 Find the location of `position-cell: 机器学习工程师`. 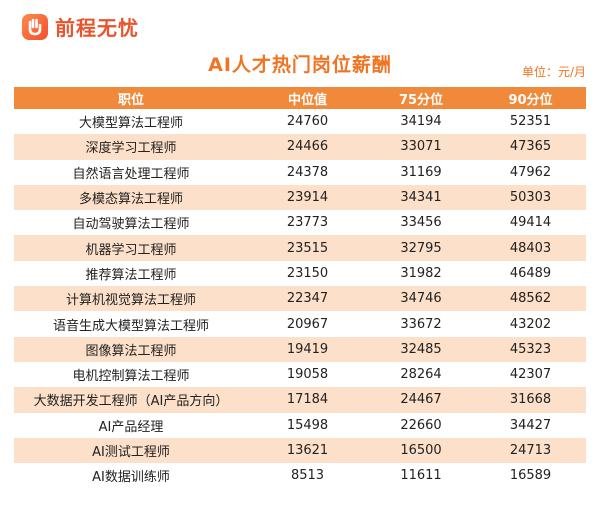

position-cell: 机器学习工程师 is located at coordinates (131, 248).